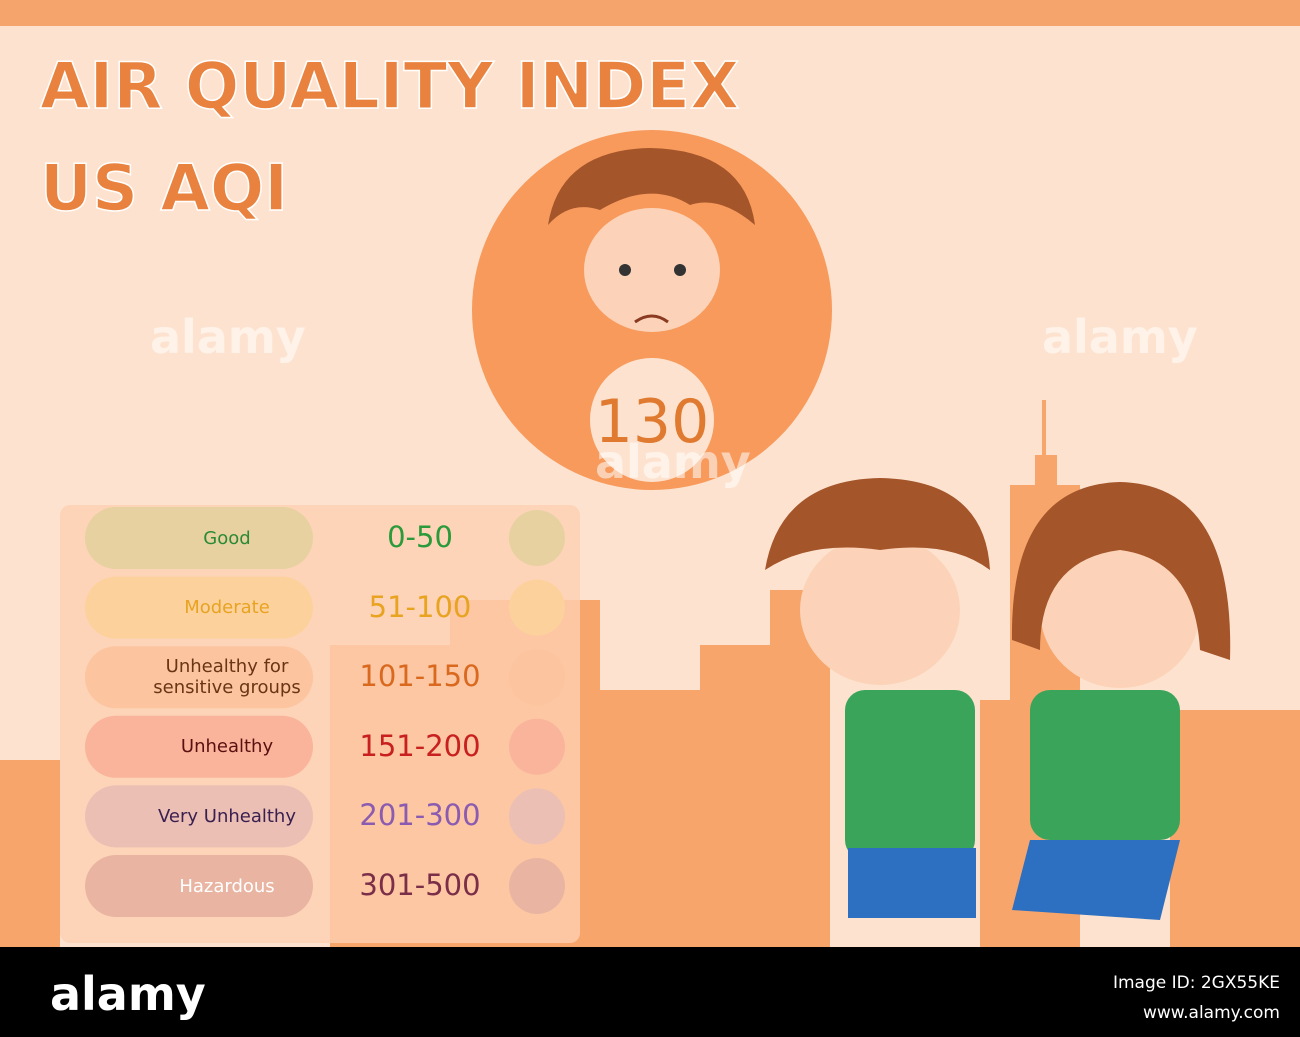 The height and width of the screenshot is (1037, 1300). What do you see at coordinates (420, 885) in the screenshot?
I see `level-range: 301-500` at bounding box center [420, 885].